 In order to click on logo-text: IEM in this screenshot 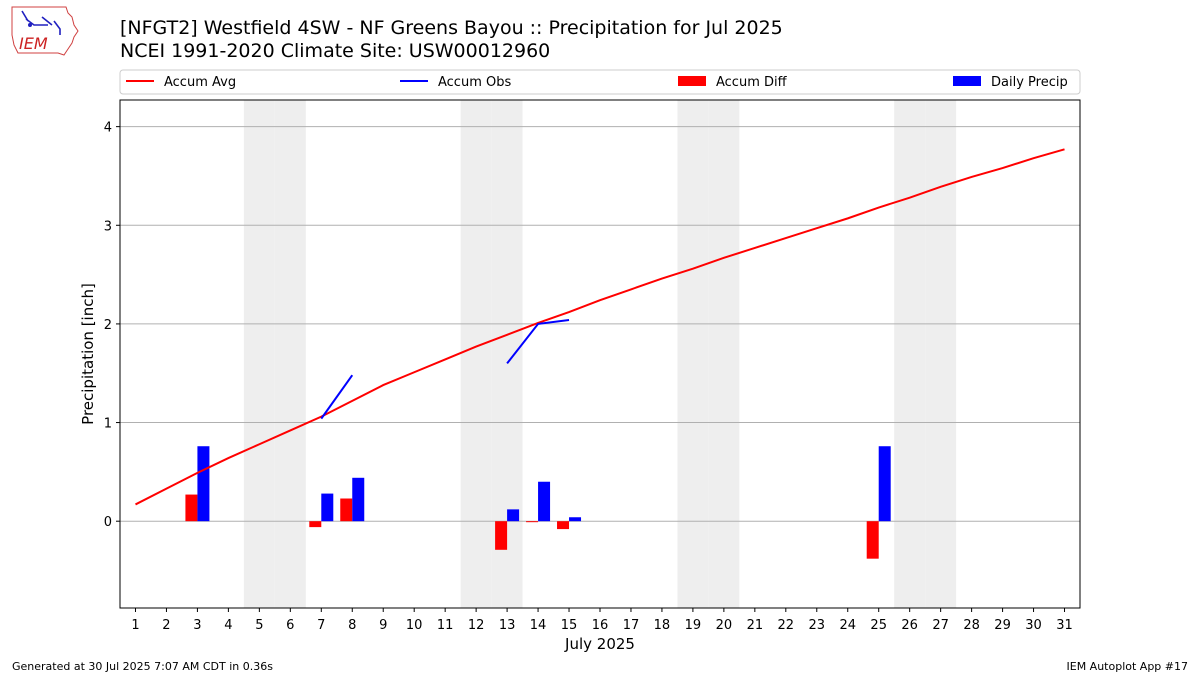, I will do `click(33, 43)`.